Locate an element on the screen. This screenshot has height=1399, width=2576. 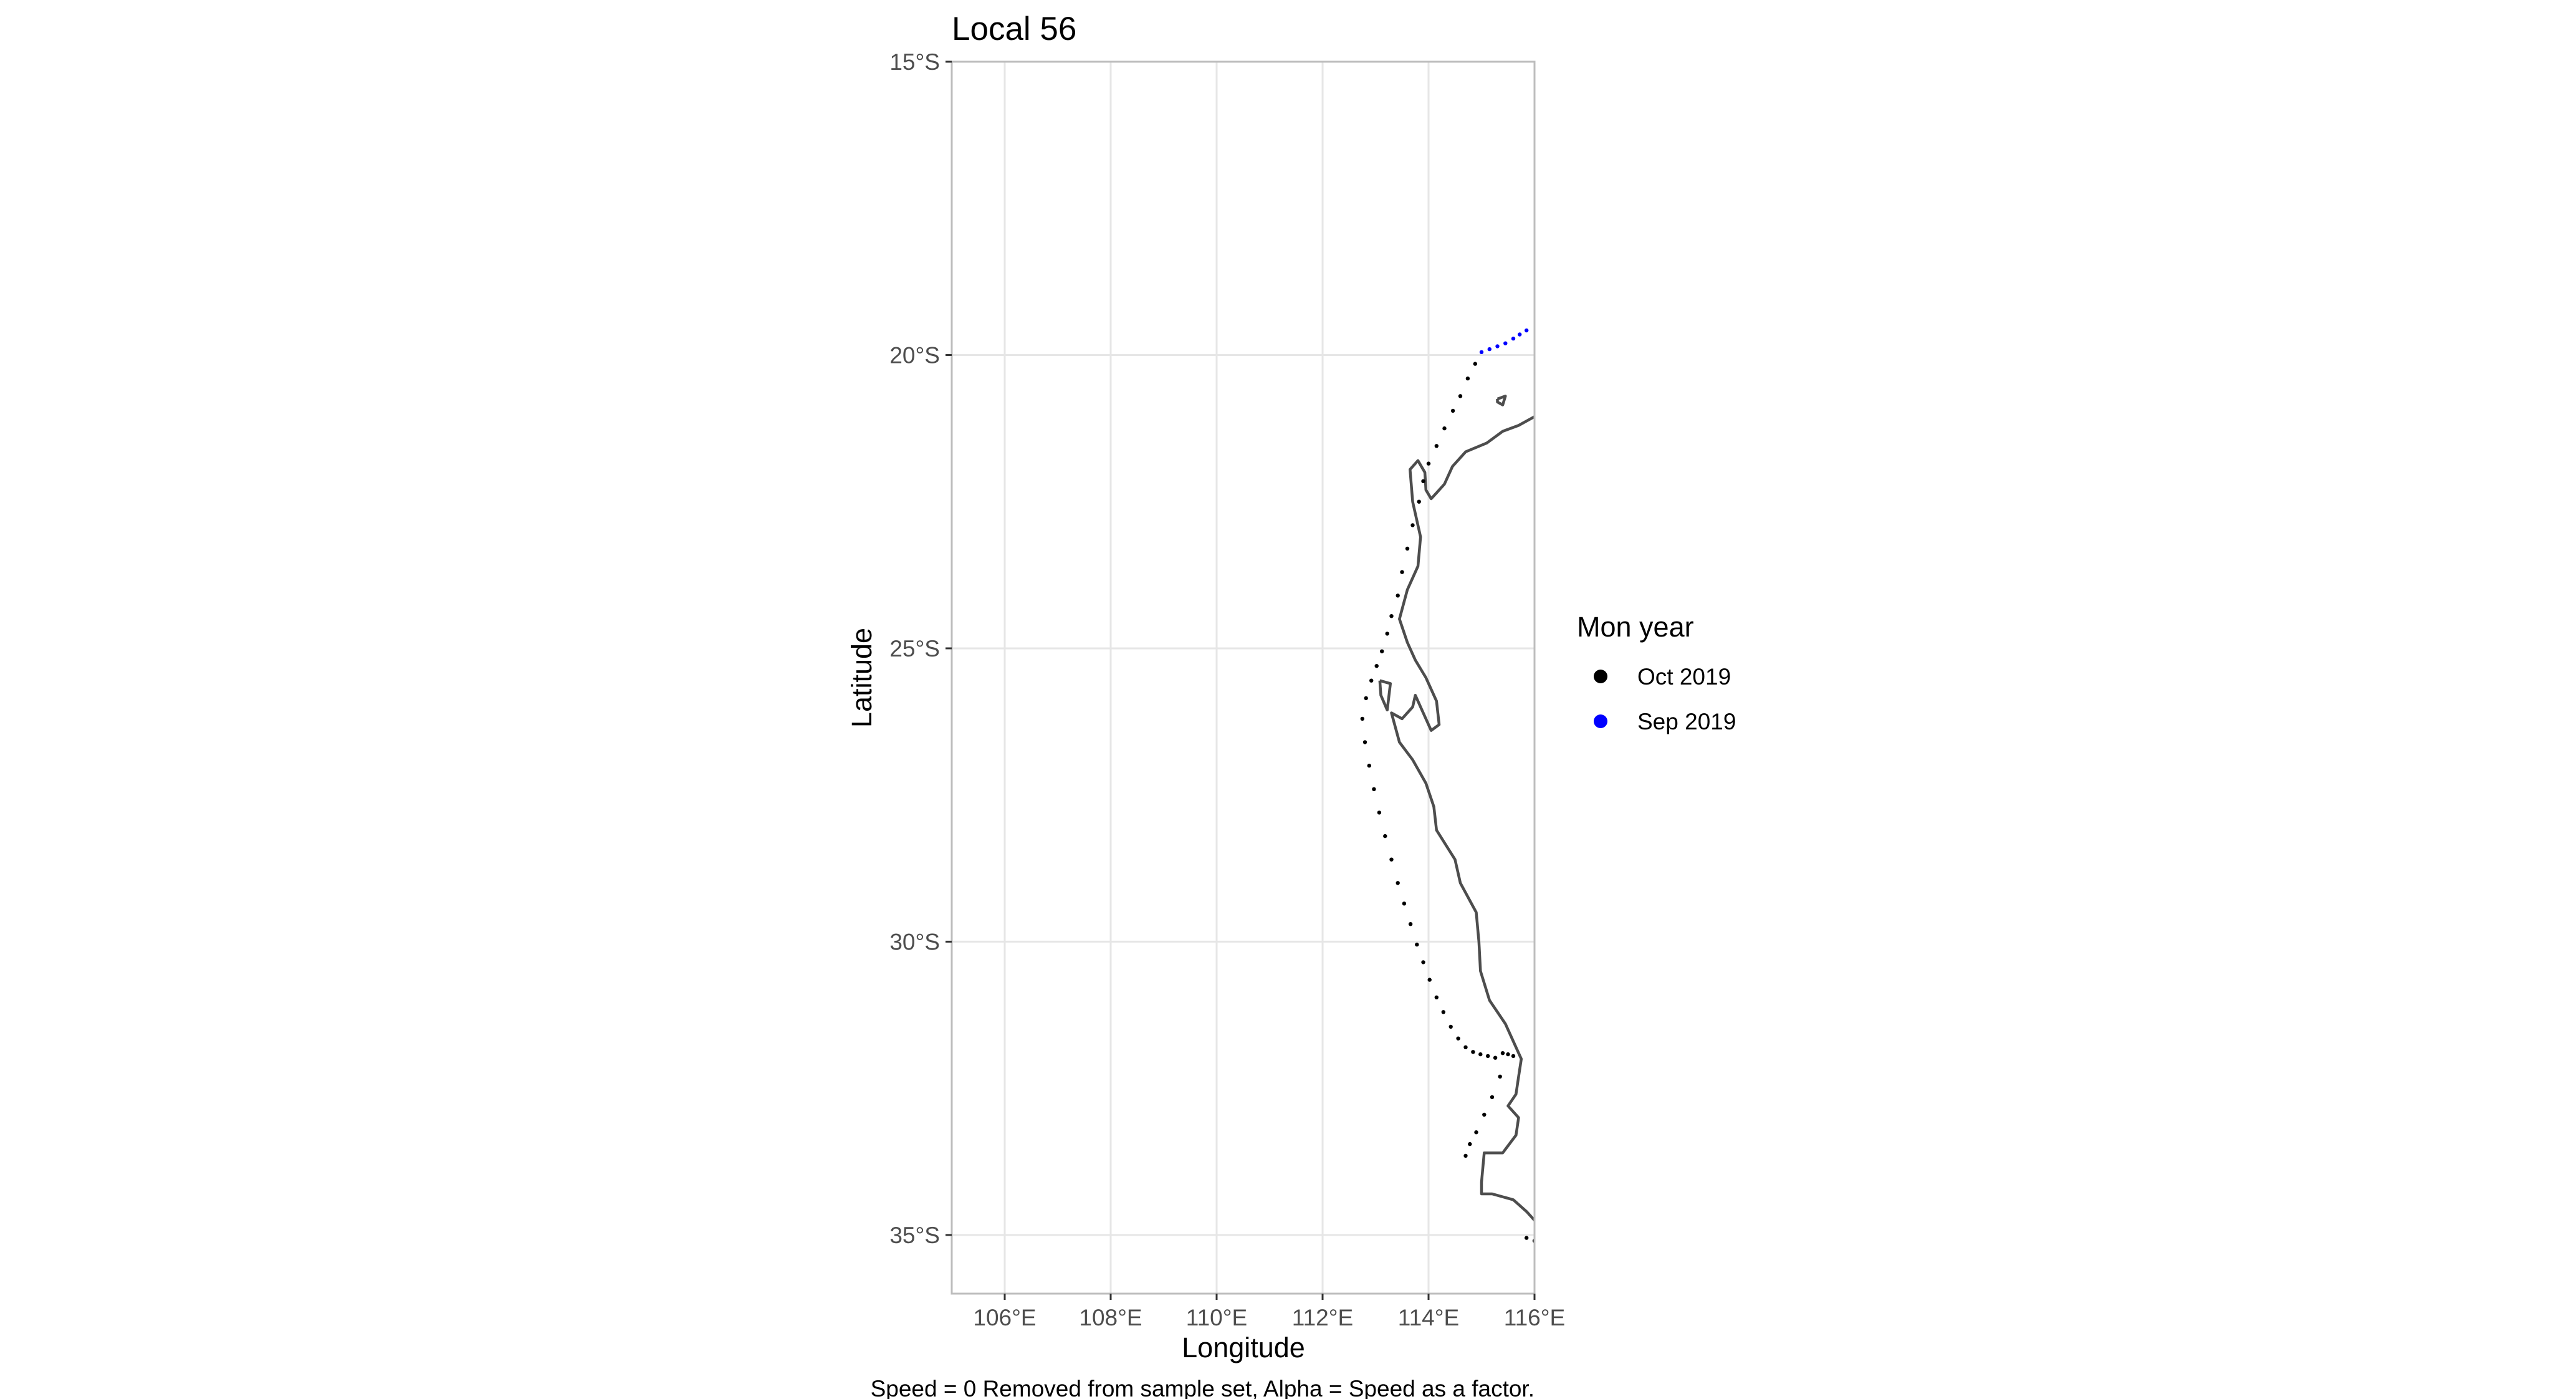
x-tick-label-5: 116°E is located at coordinates (1535, 1317).